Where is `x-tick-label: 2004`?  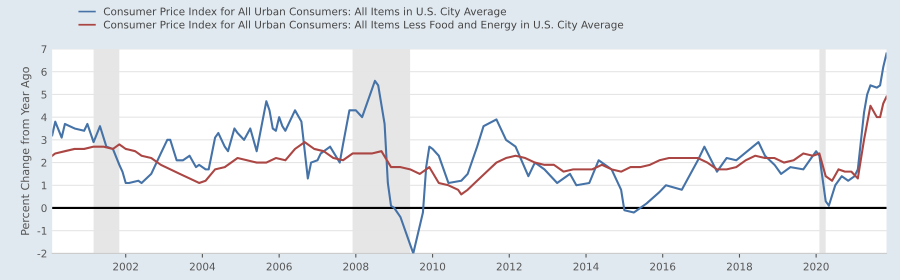
x-tick-label: 2004 is located at coordinates (203, 266).